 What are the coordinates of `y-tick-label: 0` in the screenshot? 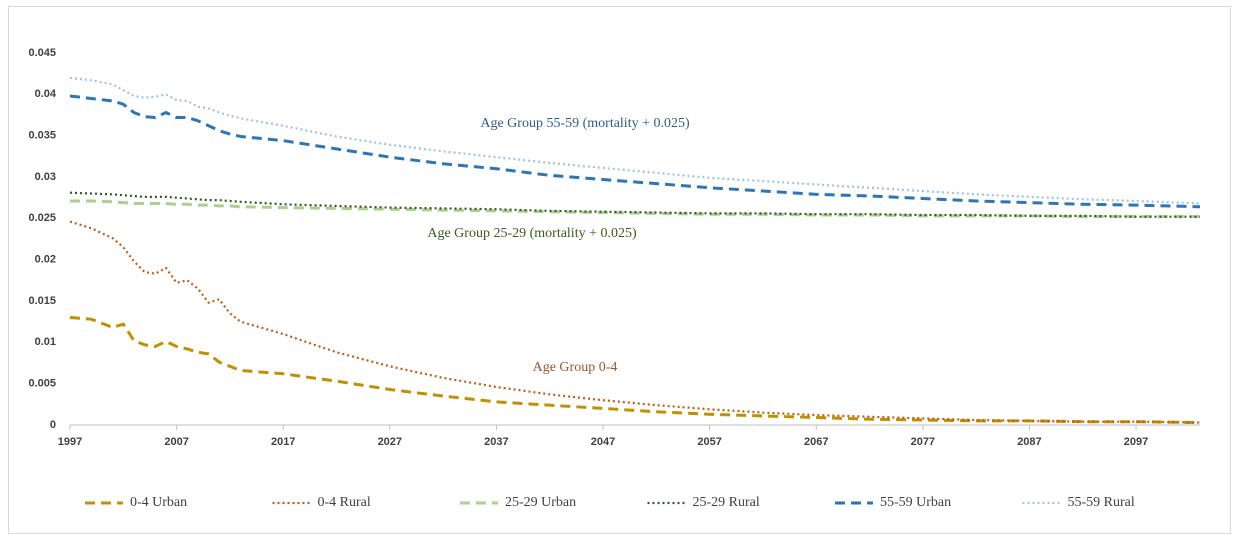 It's located at (53, 425).